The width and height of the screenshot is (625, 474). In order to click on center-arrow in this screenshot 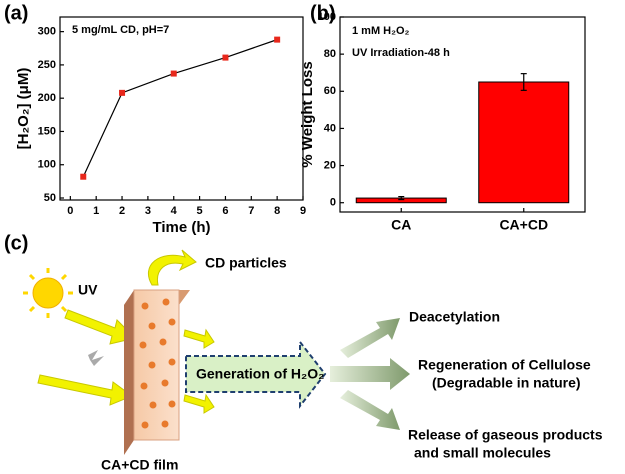, I will do `click(256, 374)`.